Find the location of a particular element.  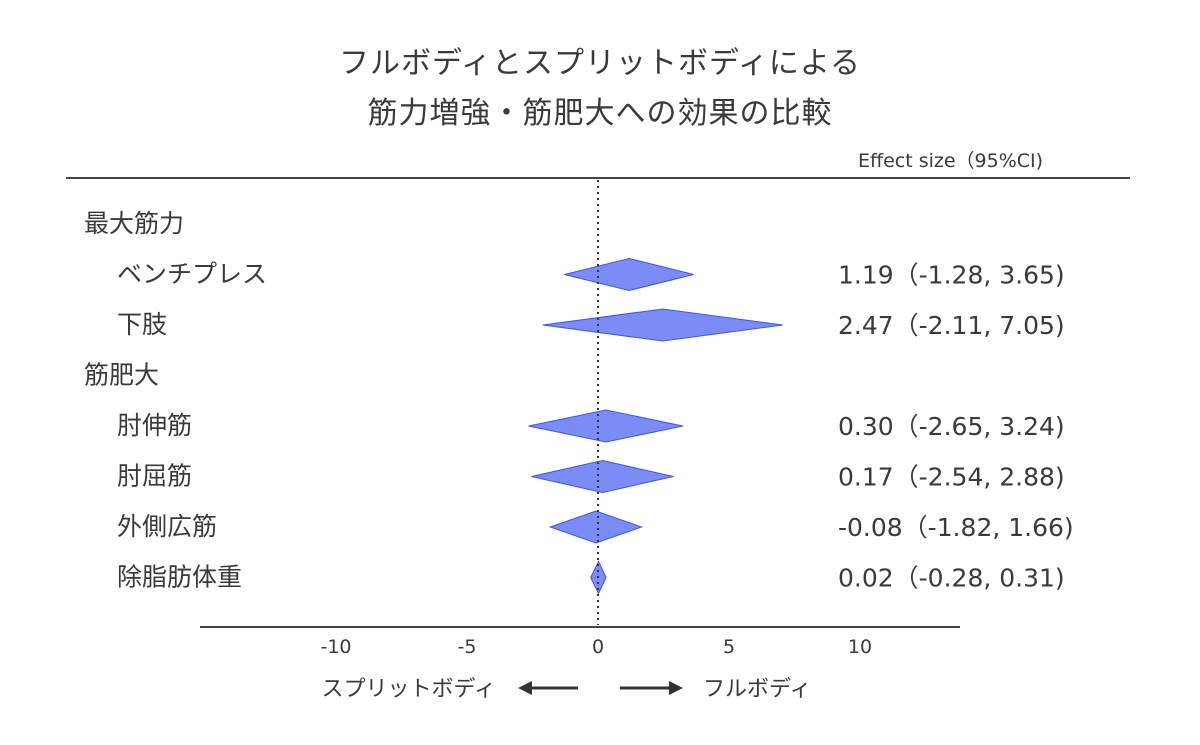

x-tick-label: 0 is located at coordinates (598, 647).